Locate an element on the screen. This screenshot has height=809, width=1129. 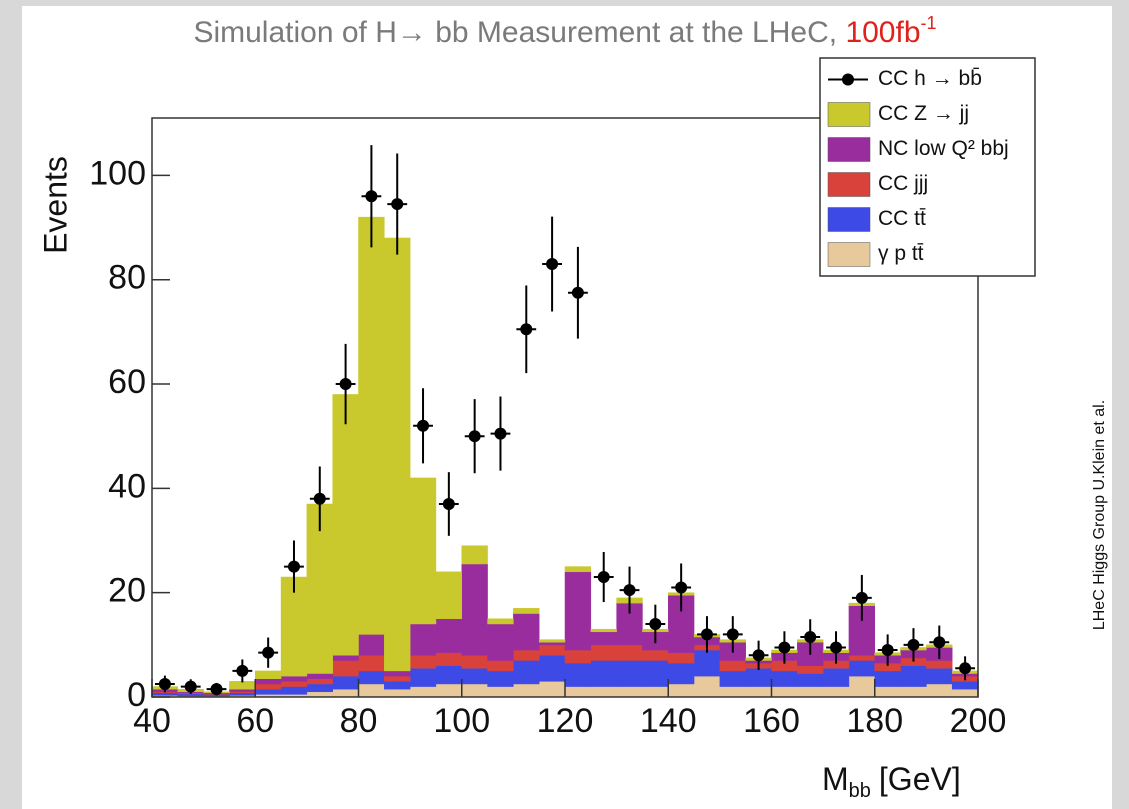
y-tick-label: 0 is located at coordinates (136, 695).